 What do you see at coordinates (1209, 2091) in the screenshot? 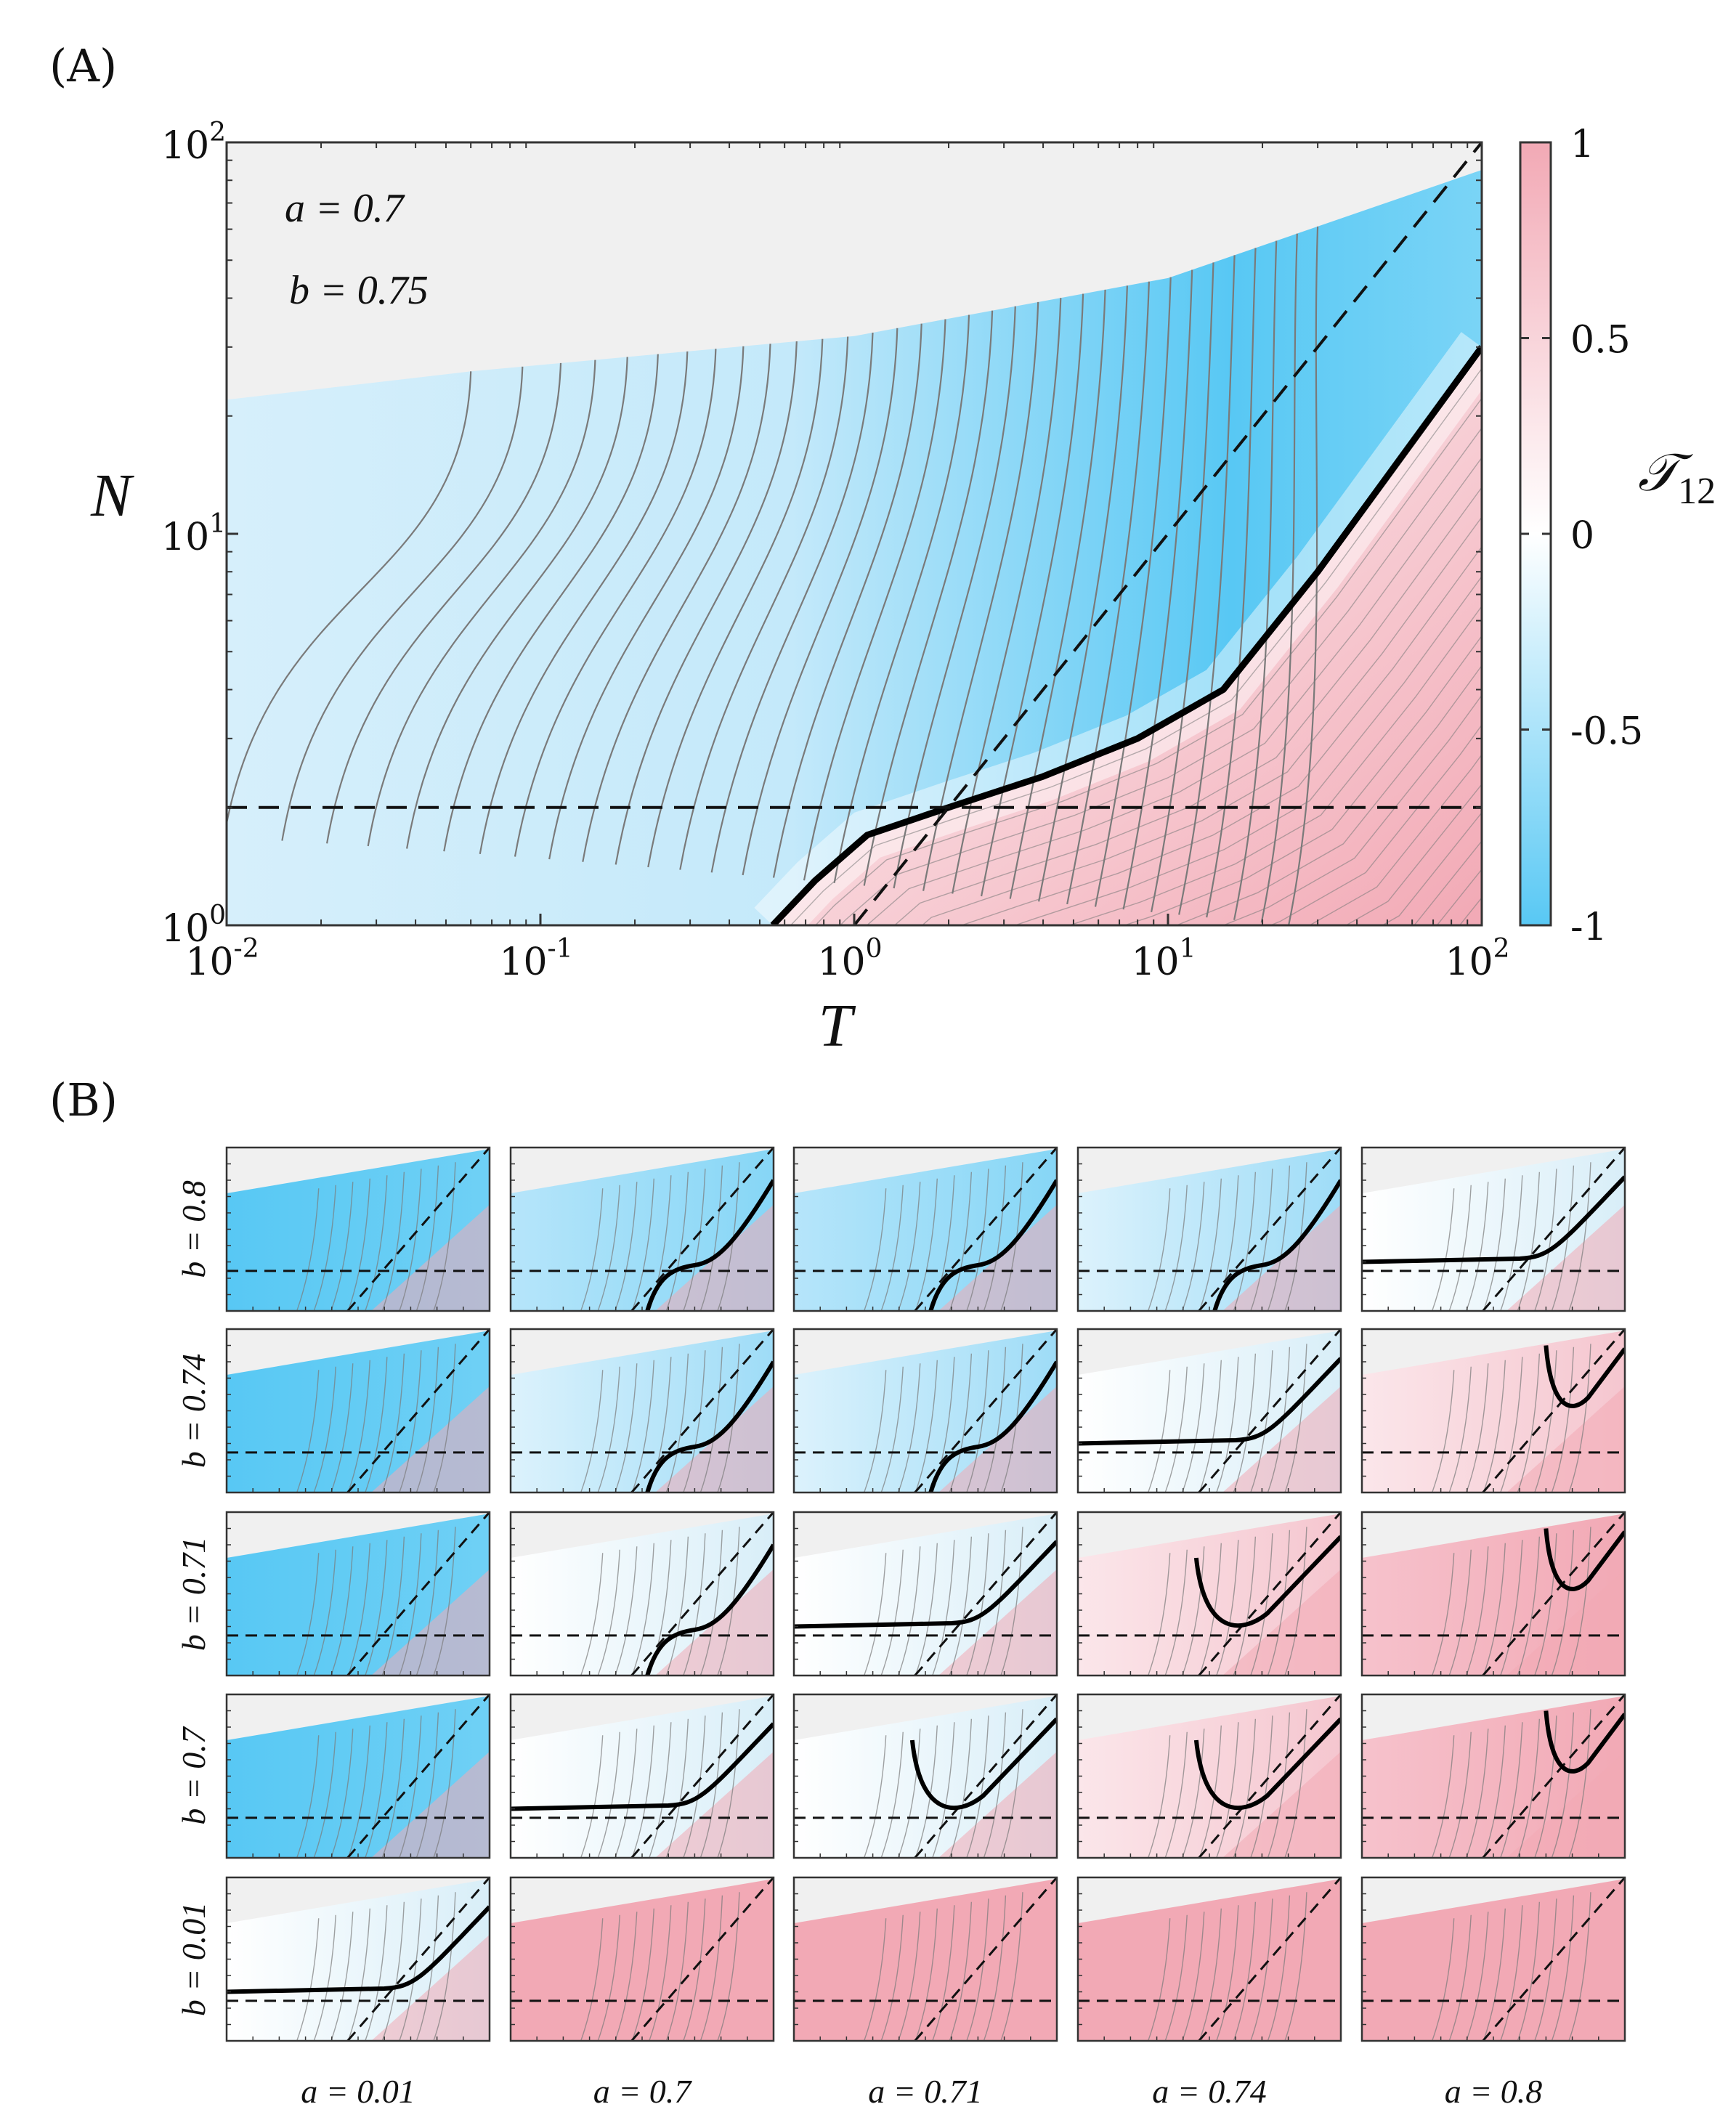
I see `column-label: a = 0.74` at bounding box center [1209, 2091].